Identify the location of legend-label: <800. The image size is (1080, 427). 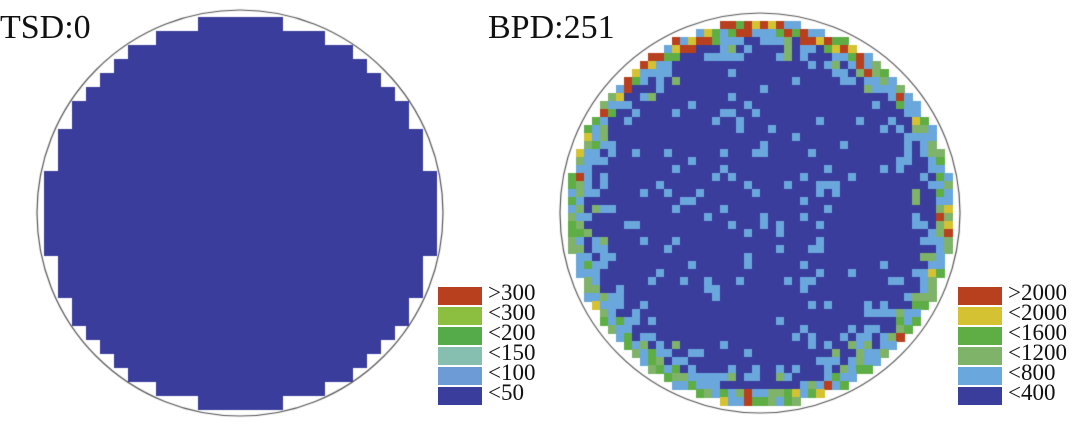
(1032, 372).